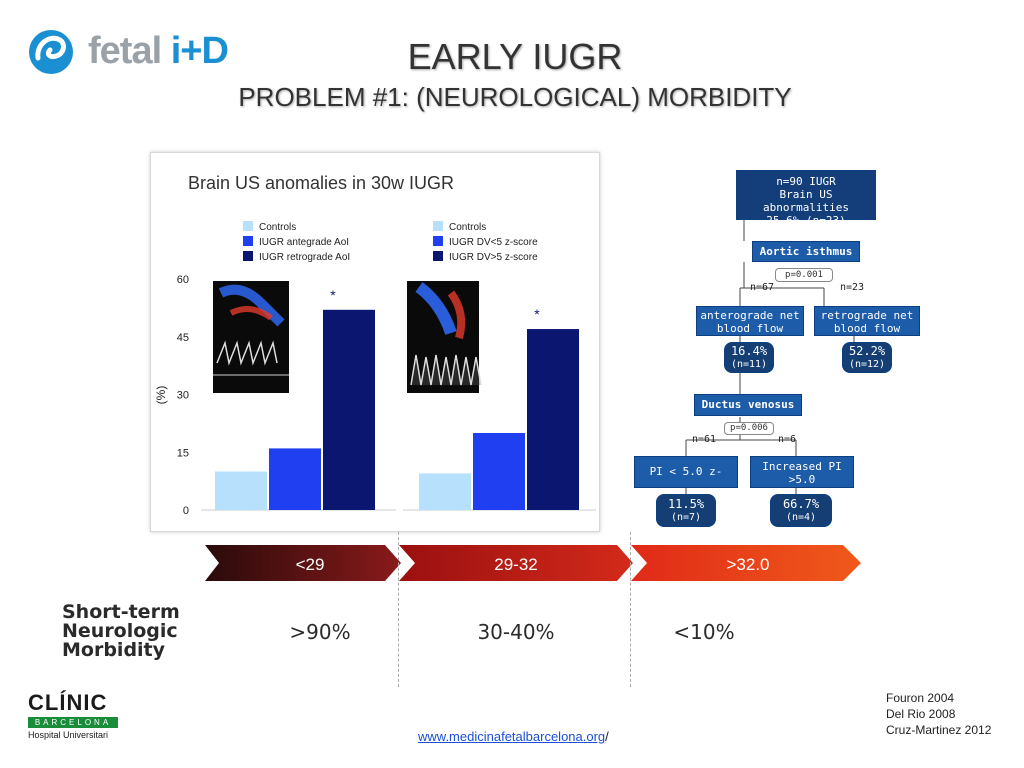 This screenshot has height=768, width=1024. I want to click on reference-2: Del Rio 2008, so click(921, 714).